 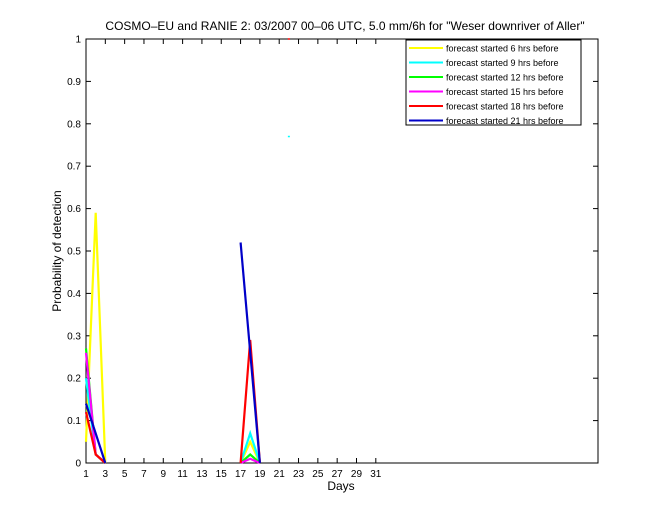 I want to click on x-tick-label: 7, so click(x=144, y=474).